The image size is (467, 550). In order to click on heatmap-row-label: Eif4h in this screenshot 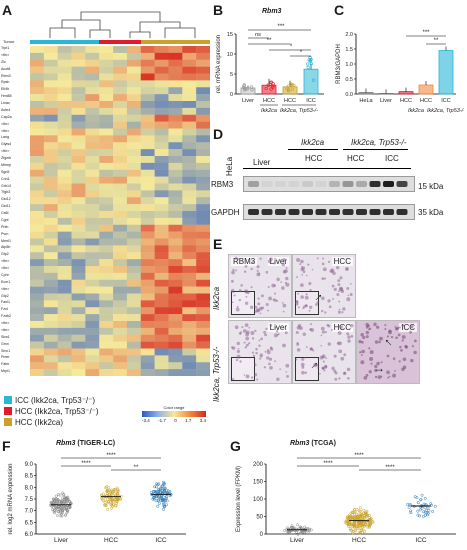, I will do `click(5, 89)`.